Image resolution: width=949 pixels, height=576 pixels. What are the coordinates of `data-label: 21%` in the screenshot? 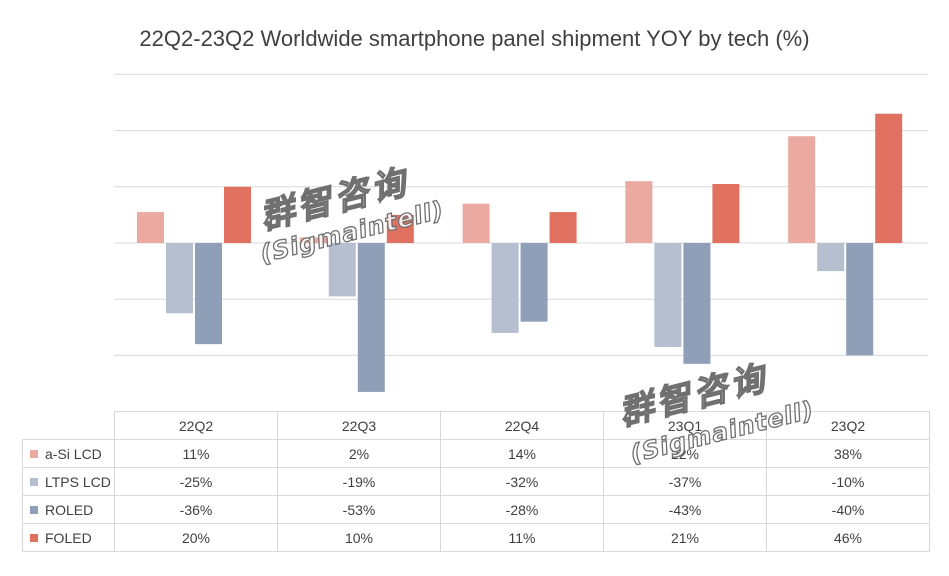 It's located at (685, 537).